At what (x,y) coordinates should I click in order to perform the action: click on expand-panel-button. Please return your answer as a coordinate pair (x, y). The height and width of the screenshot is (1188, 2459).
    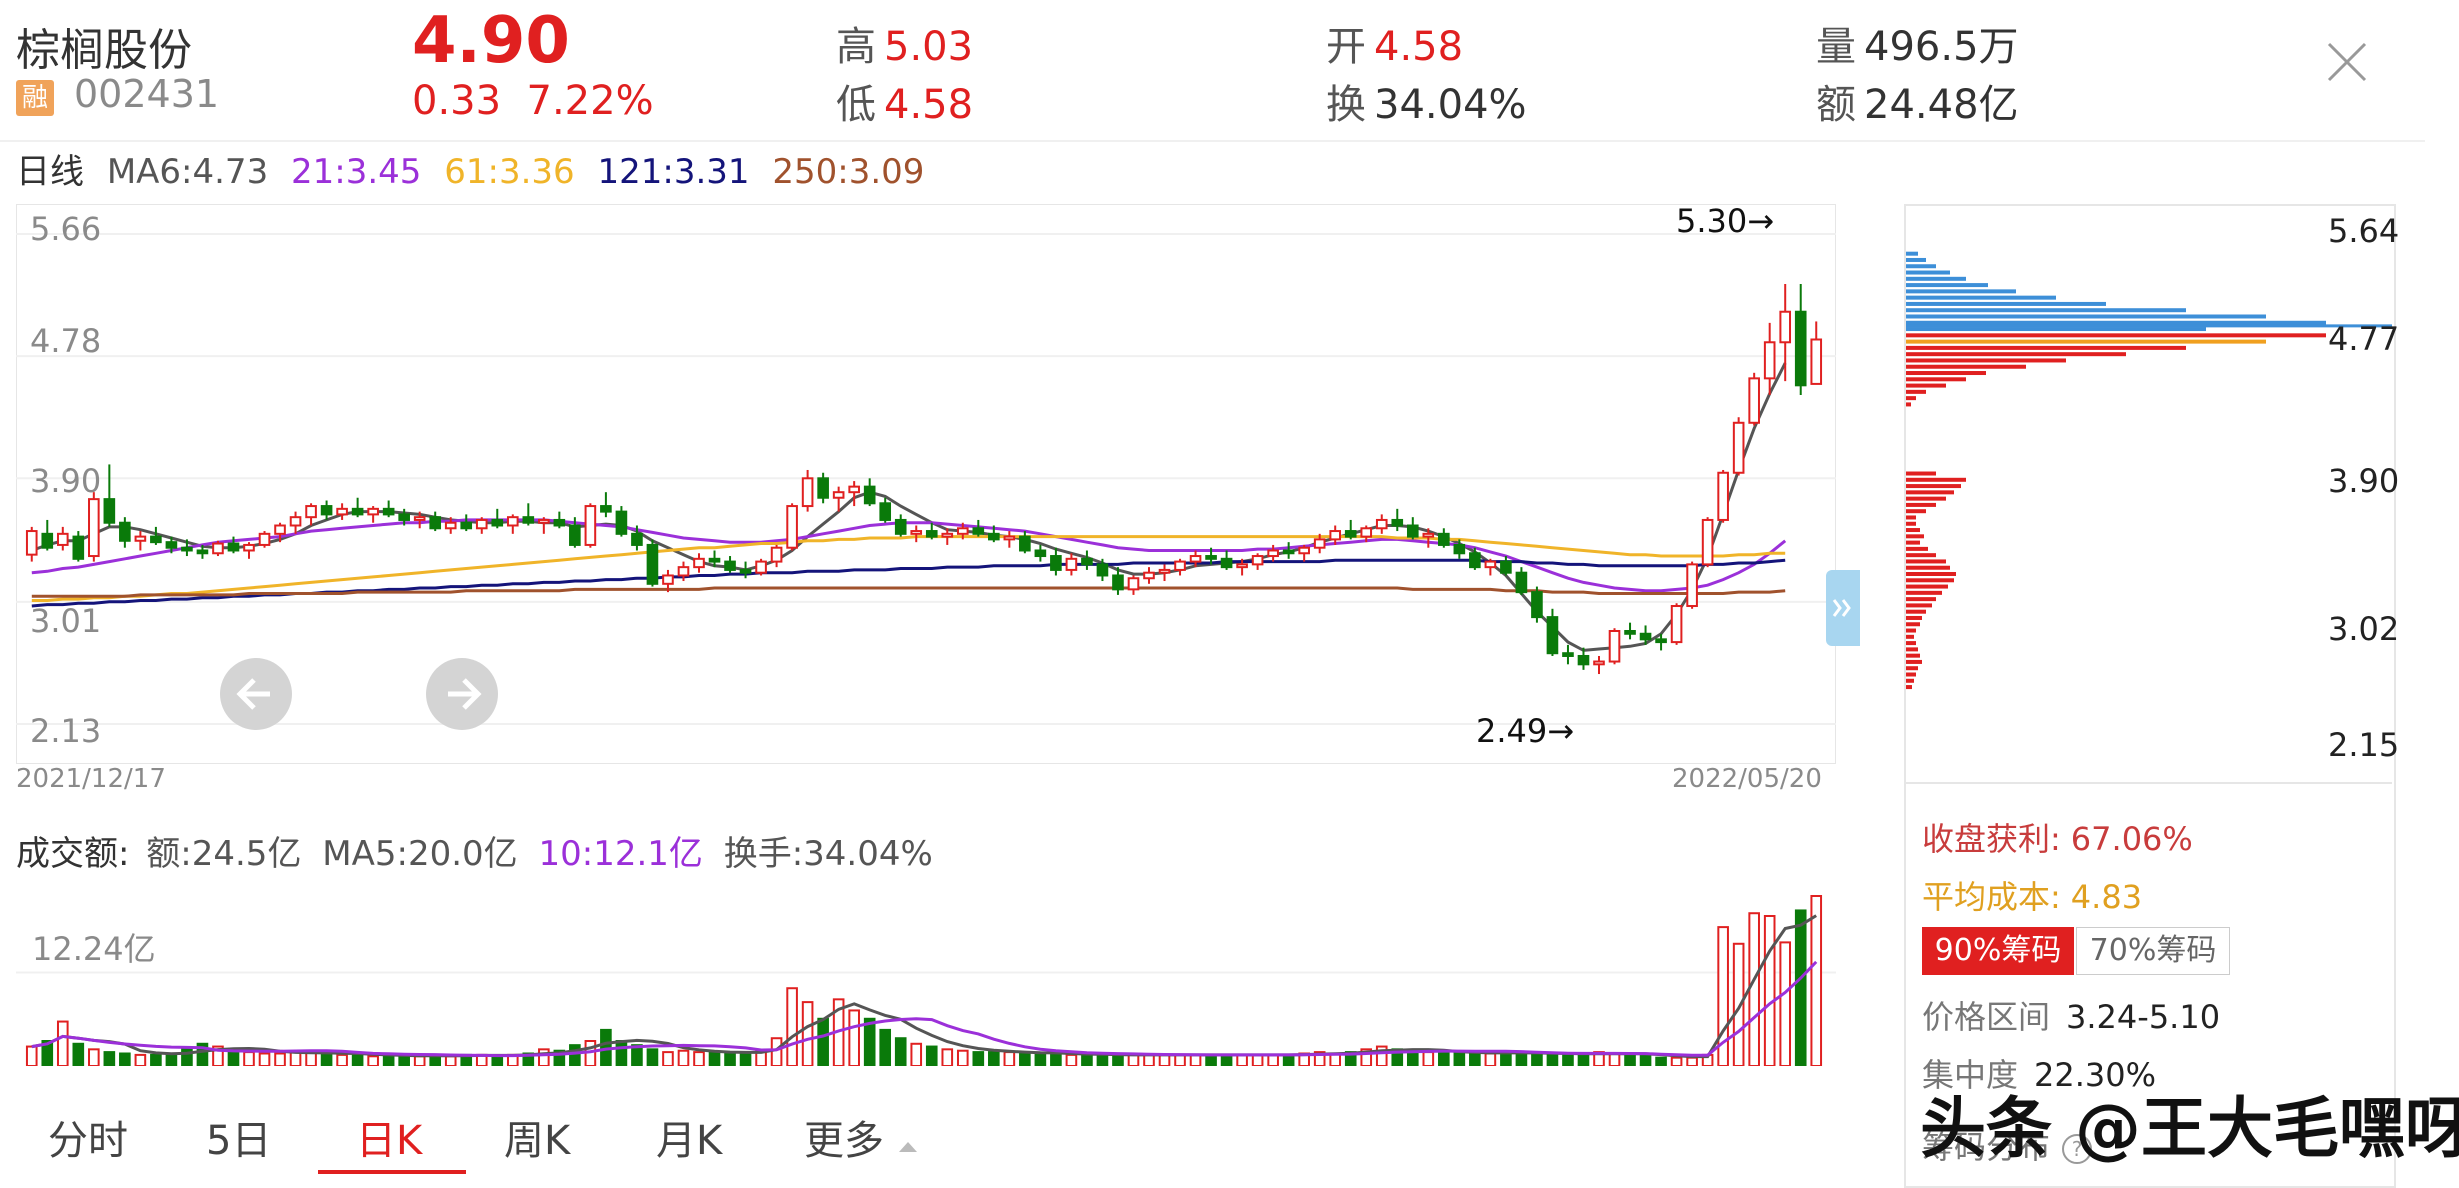
    Looking at the image, I should click on (1843, 608).